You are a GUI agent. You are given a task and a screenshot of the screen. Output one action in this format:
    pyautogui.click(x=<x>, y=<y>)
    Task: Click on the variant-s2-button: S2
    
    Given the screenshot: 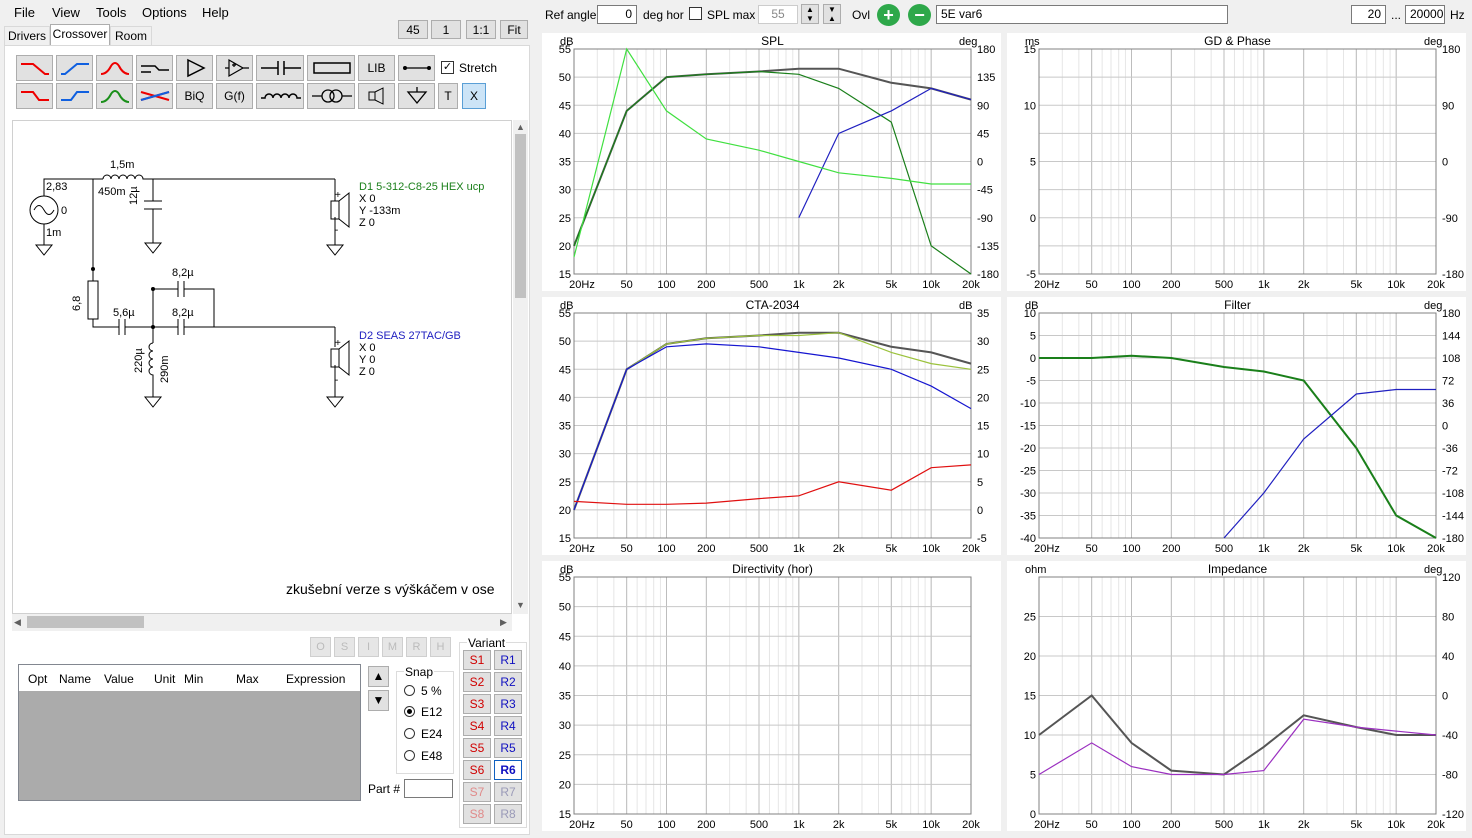 What is the action you would take?
    pyautogui.click(x=477, y=682)
    